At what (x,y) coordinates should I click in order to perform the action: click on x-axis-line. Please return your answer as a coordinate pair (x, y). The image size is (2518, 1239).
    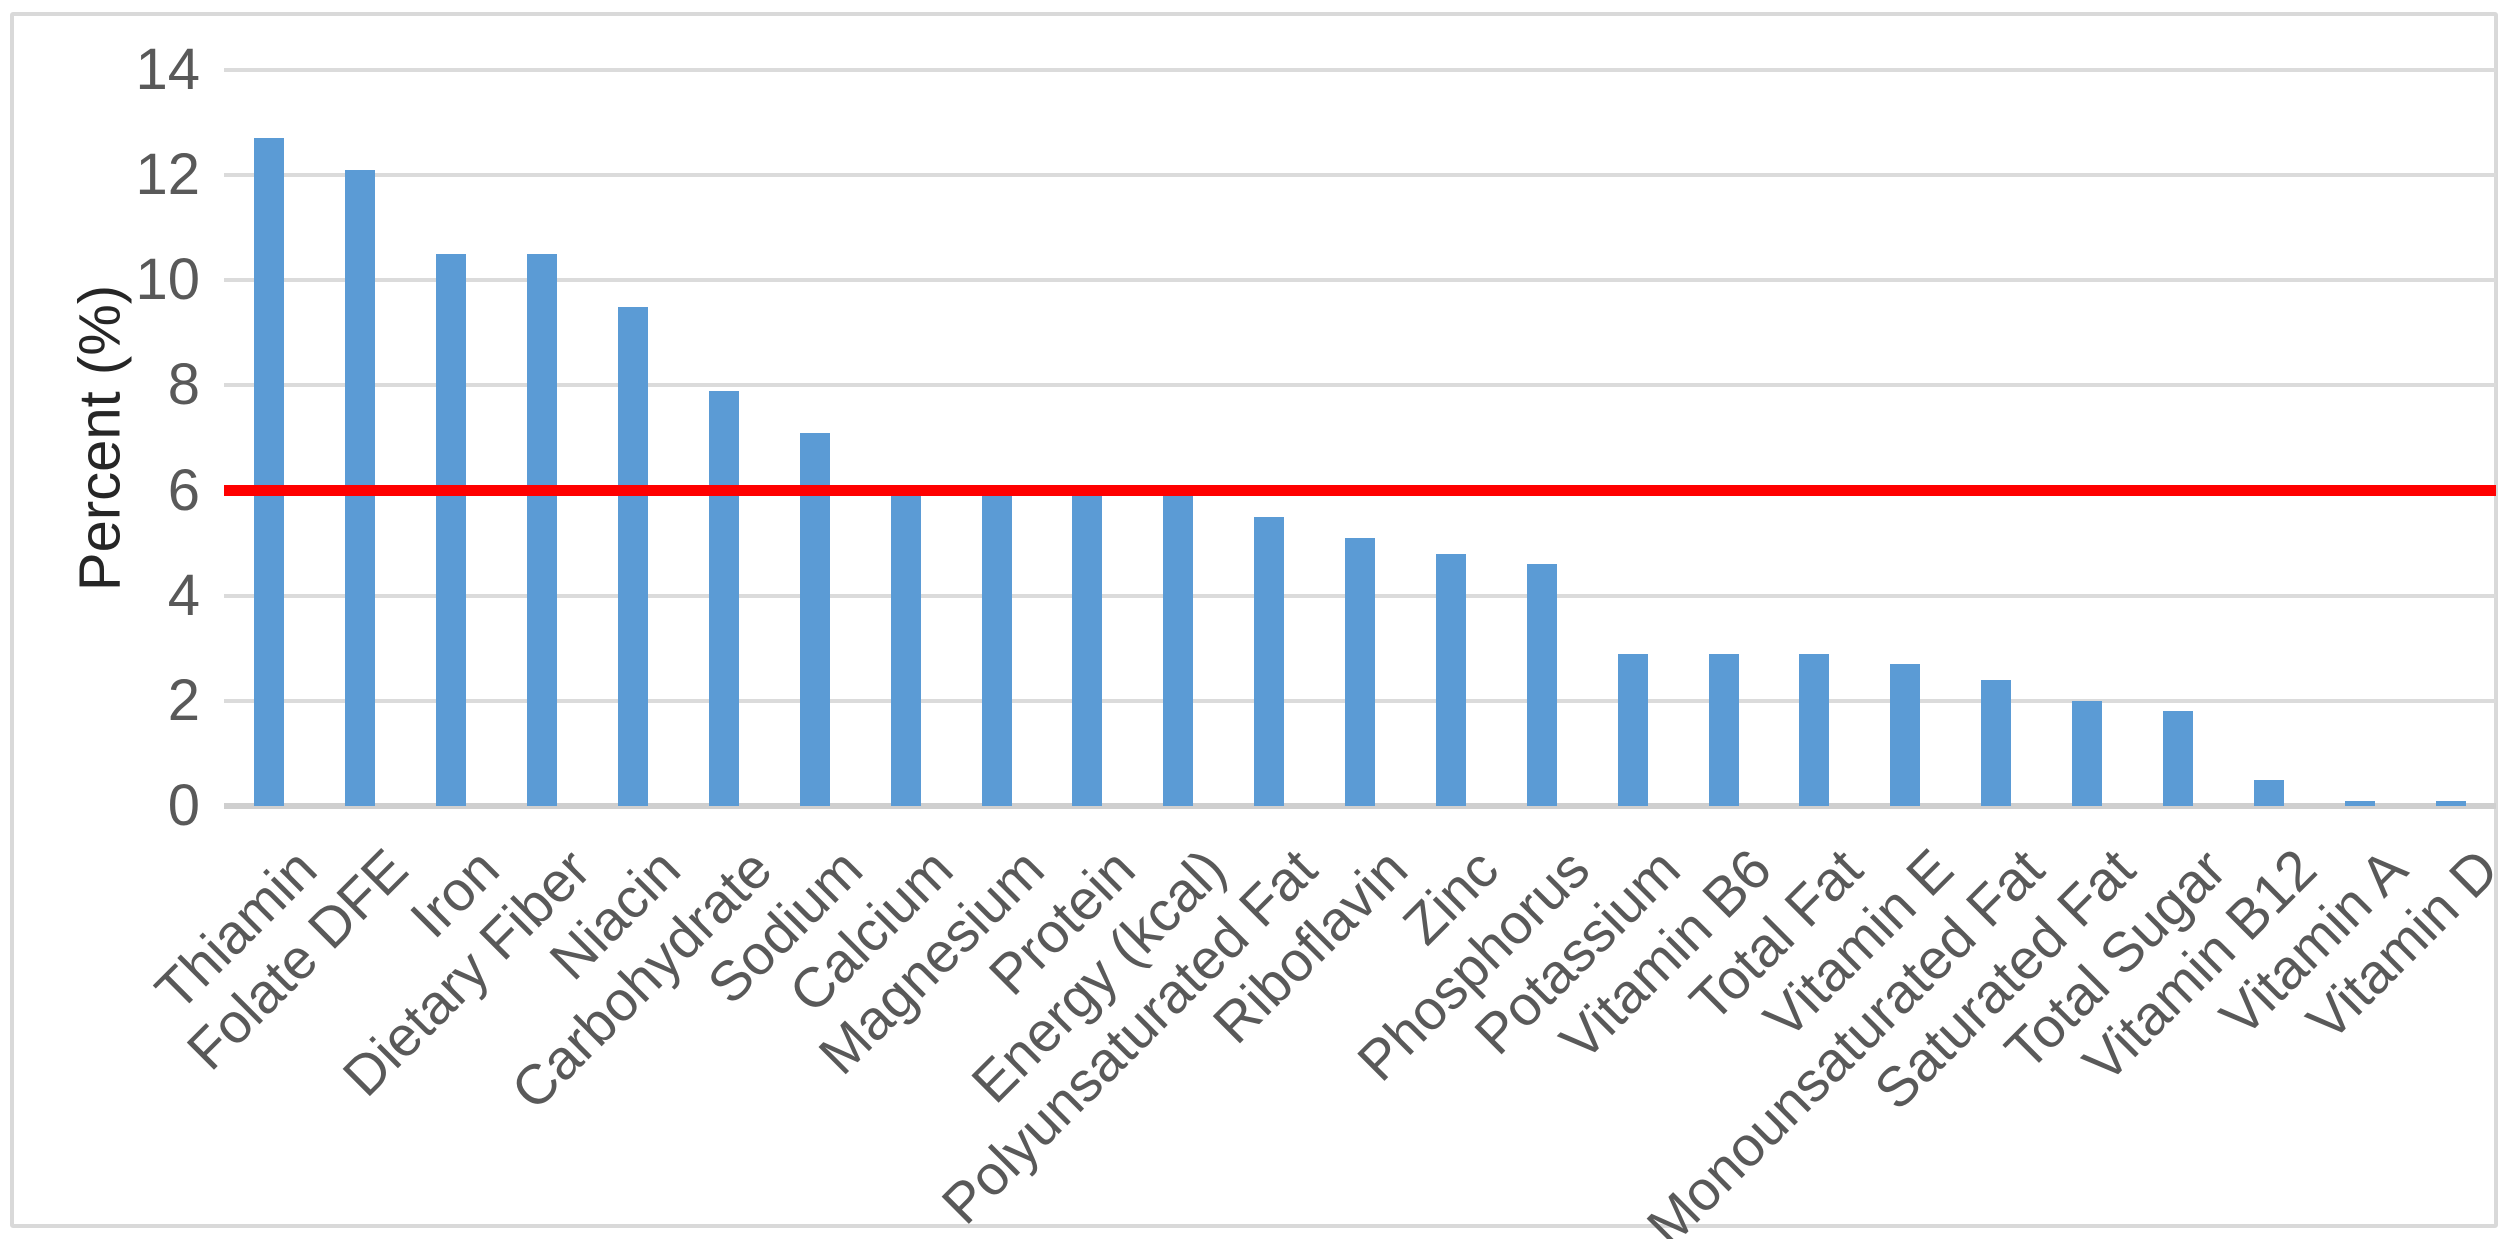
    Looking at the image, I should click on (1360, 806).